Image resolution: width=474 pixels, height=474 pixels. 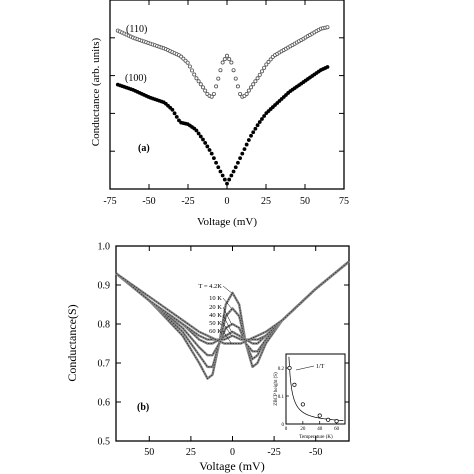 What do you see at coordinates (215, 331) in the screenshot?
I see `panel-b-temperature-label: 60 K` at bounding box center [215, 331].